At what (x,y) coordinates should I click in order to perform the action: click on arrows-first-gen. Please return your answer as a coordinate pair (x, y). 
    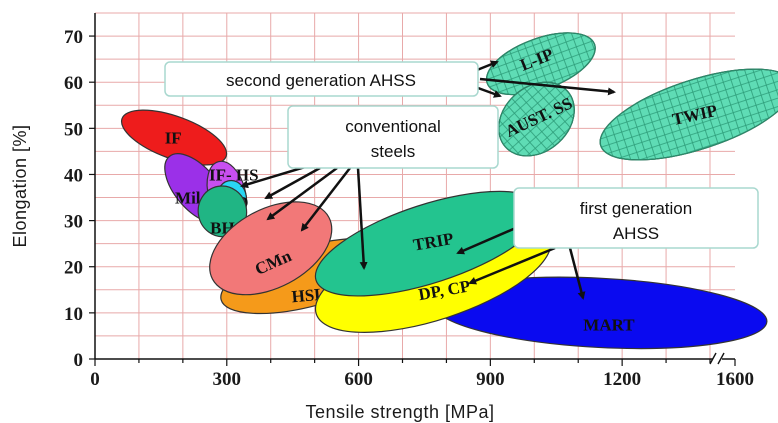
    Looking at the image, I should click on (521, 262).